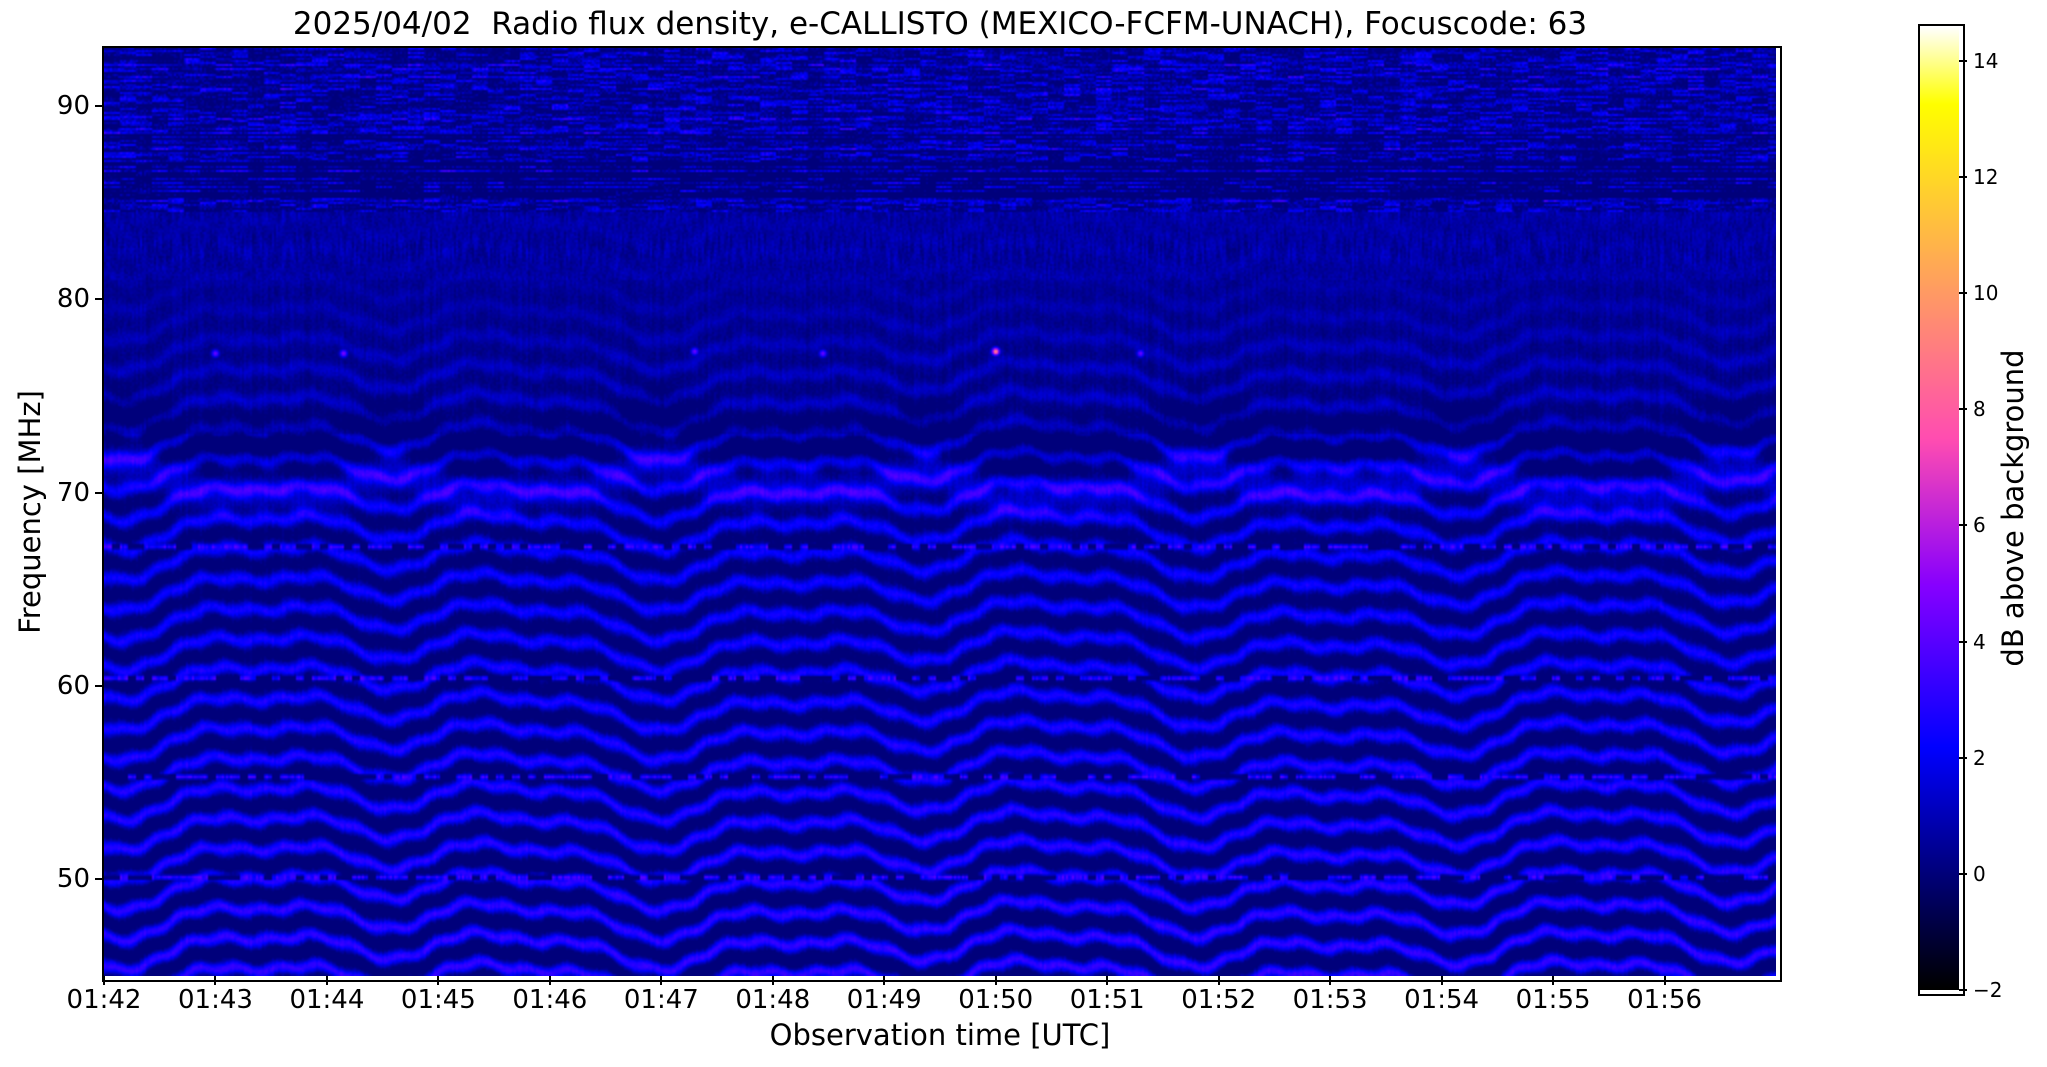 This screenshot has width=2047, height=1067. I want to click on x-tick-label: 01:55, so click(1553, 1000).